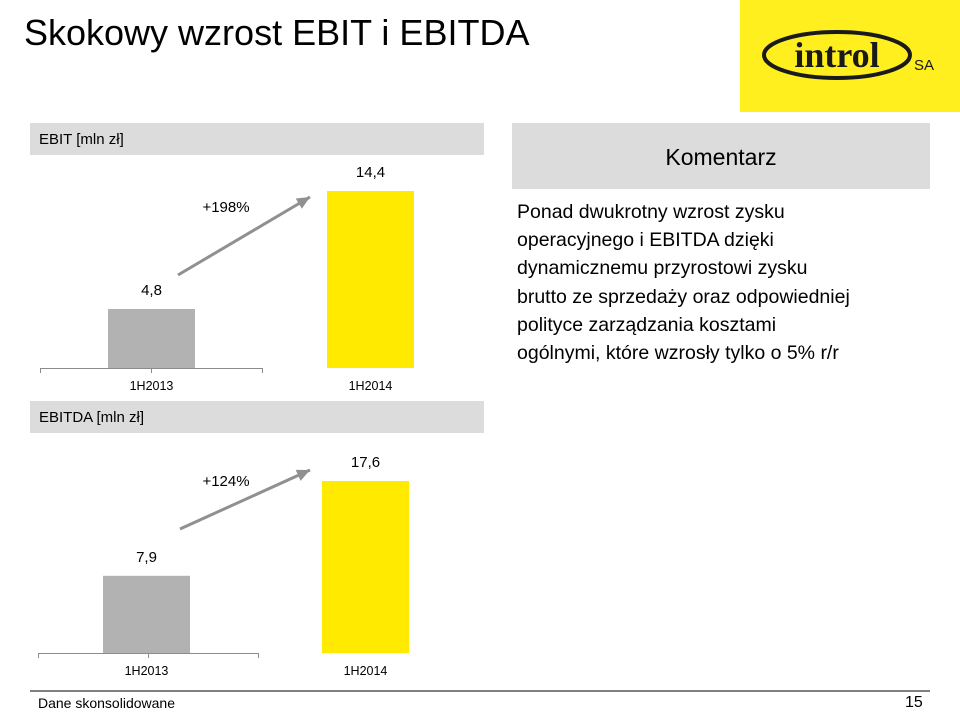 The width and height of the screenshot is (960, 712). I want to click on comment-line: operacyjnego i EBITDA dzięki, so click(645, 240).